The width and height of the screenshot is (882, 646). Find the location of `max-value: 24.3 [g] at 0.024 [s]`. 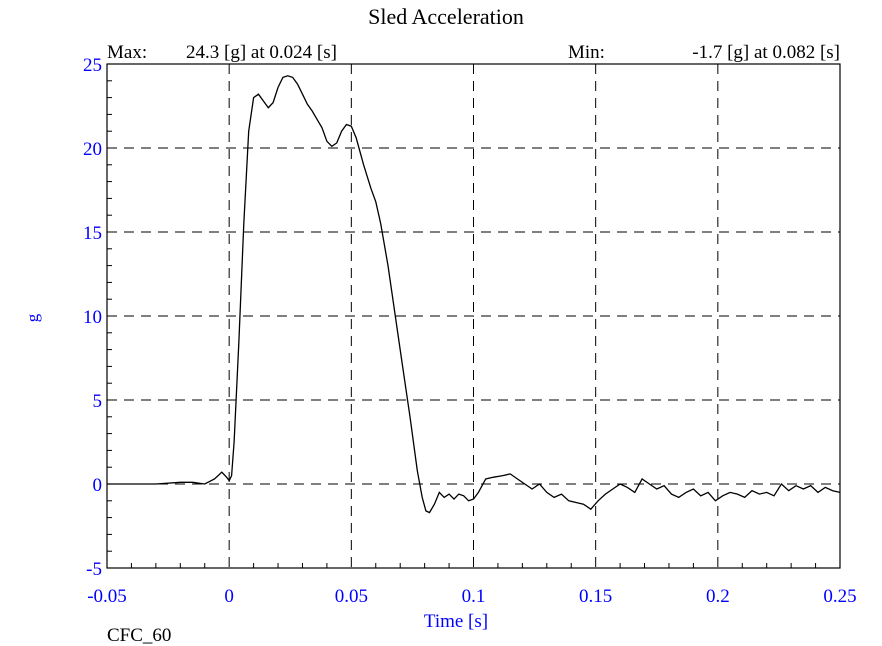

max-value: 24.3 [g] at 0.024 [s] is located at coordinates (261, 52).